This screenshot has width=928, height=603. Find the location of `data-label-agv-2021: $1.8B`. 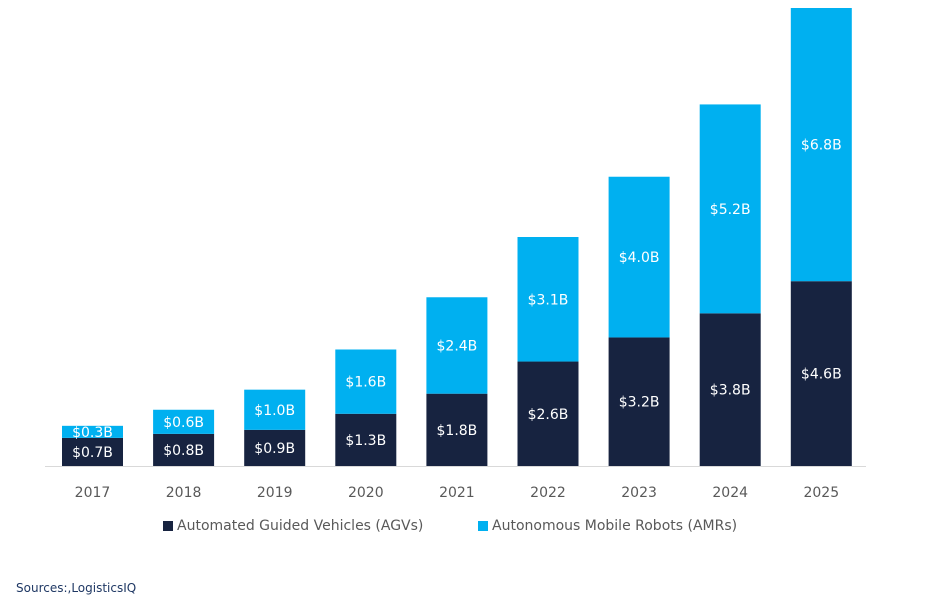

data-label-agv-2021: $1.8B is located at coordinates (457, 431).